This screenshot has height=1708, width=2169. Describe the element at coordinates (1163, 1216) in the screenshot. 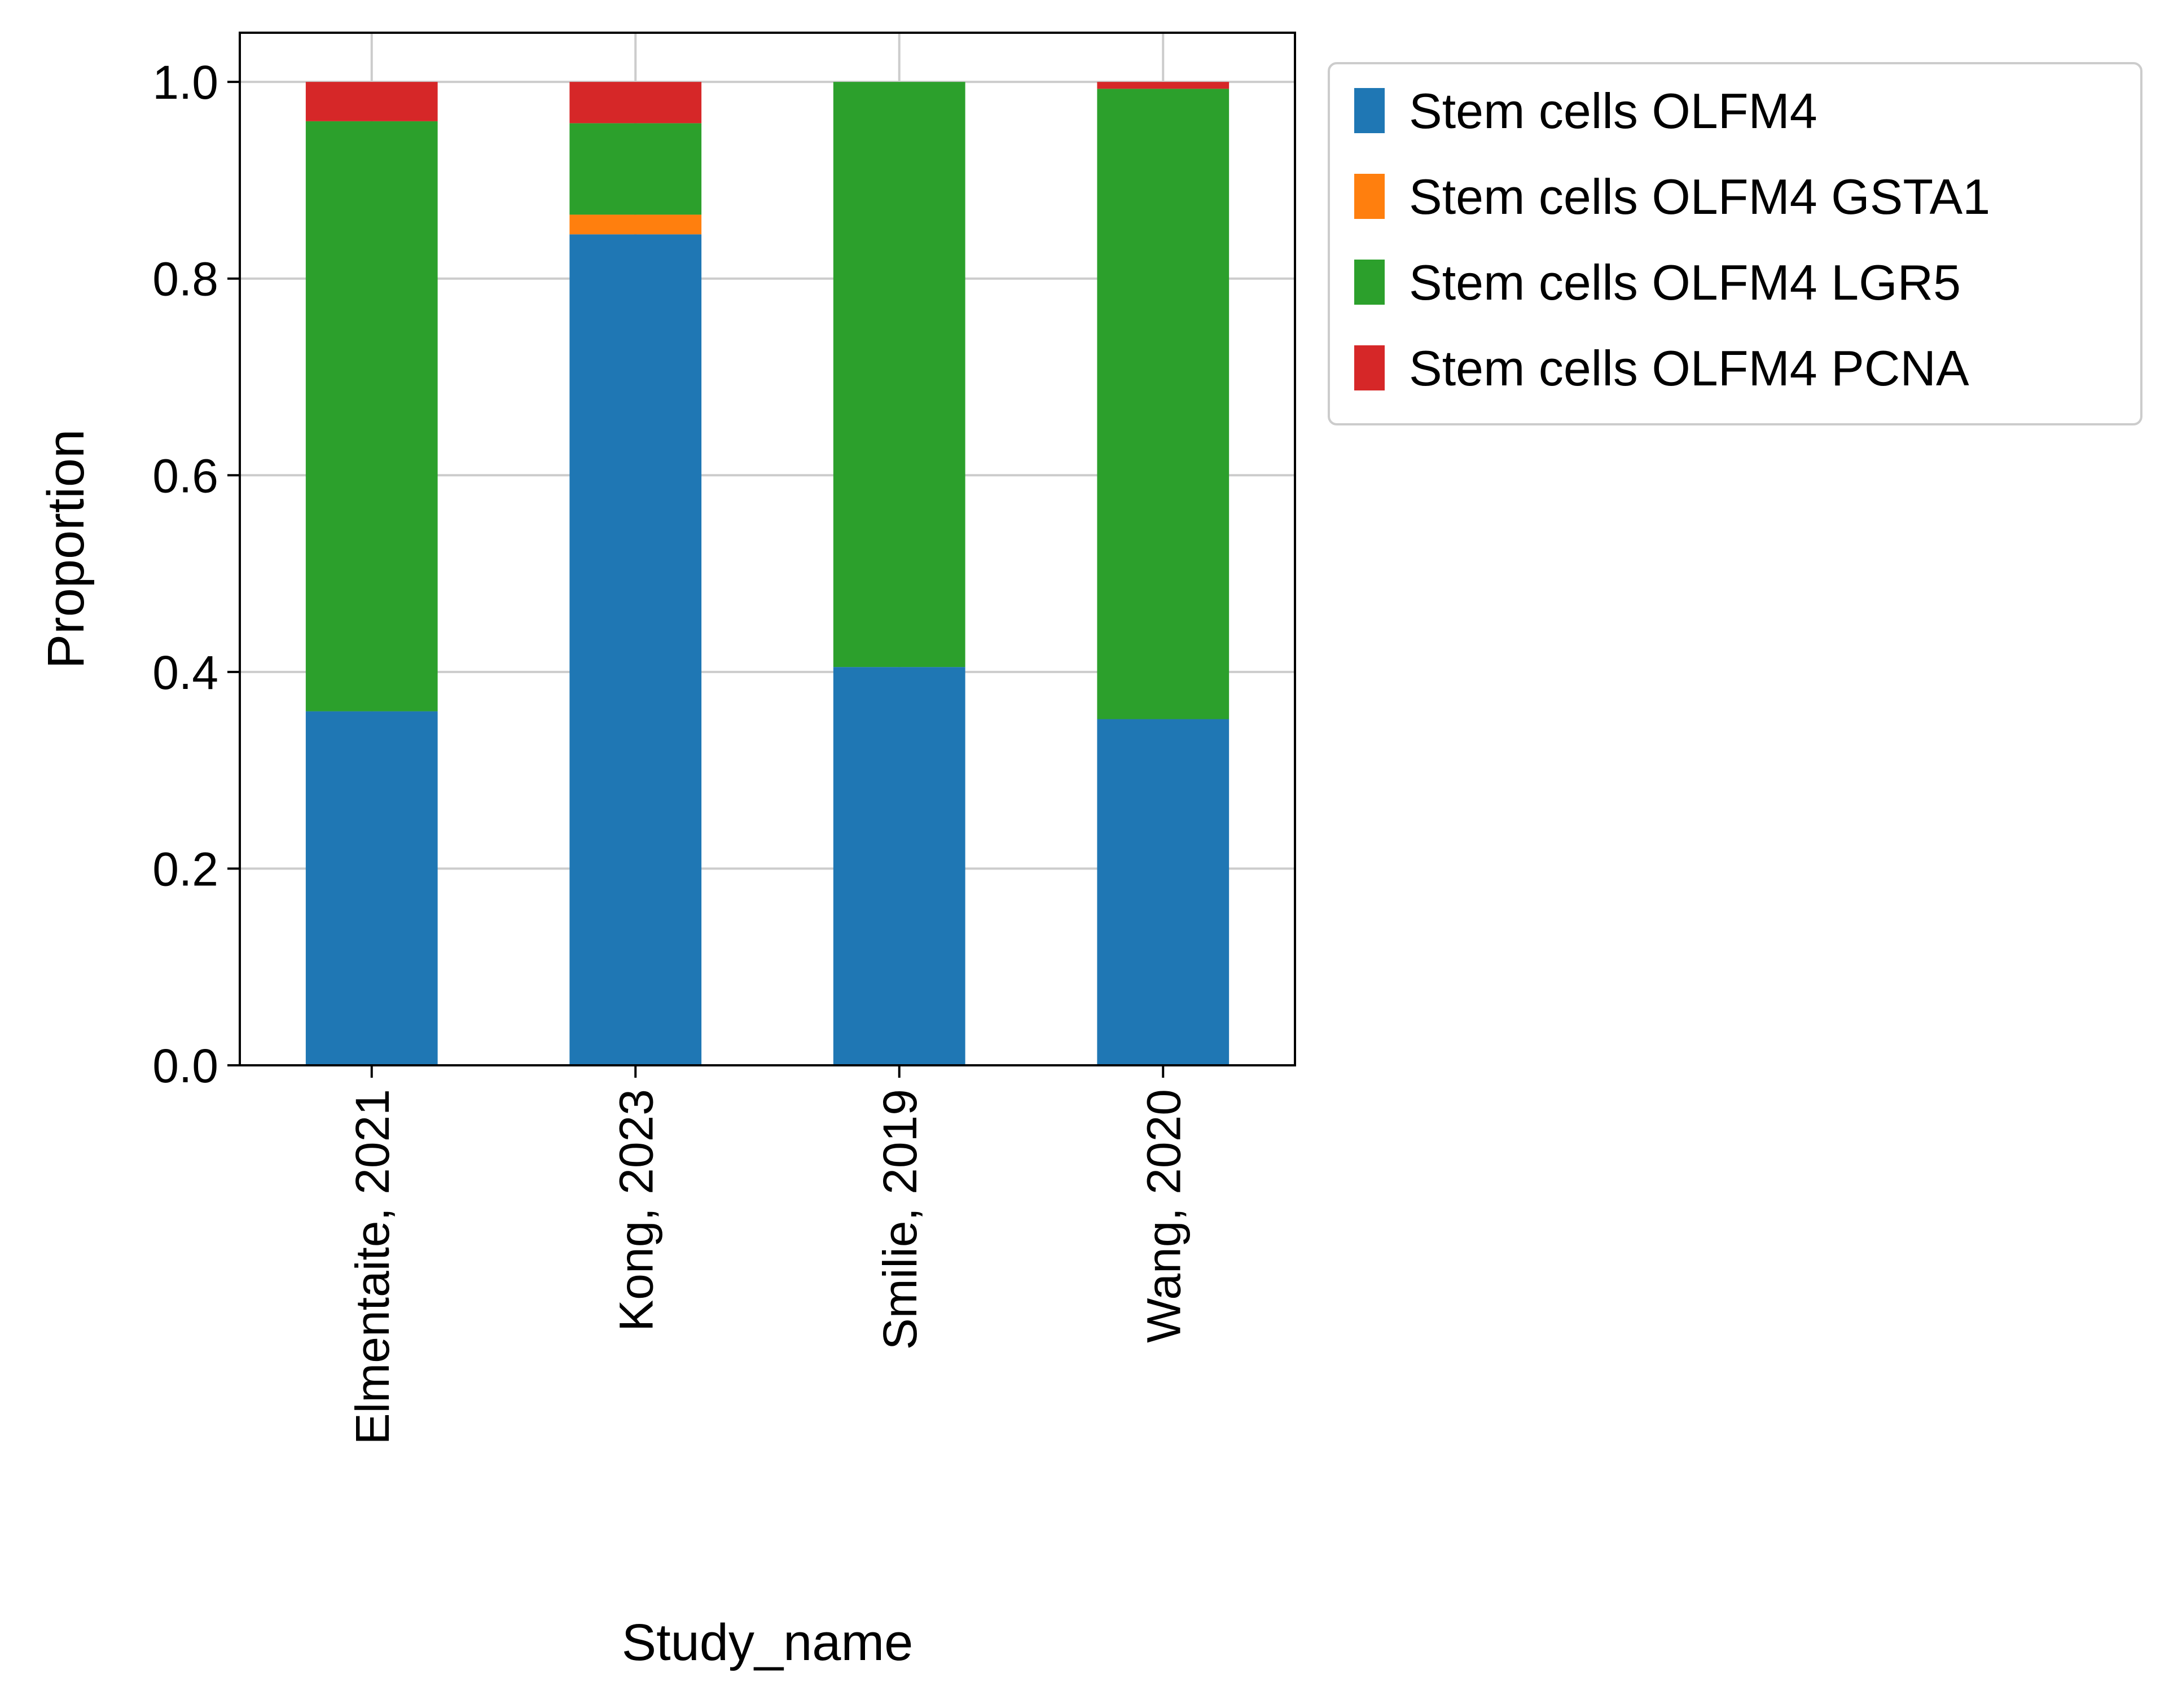

I see `x-tick-label: Wang, 2020` at that location.